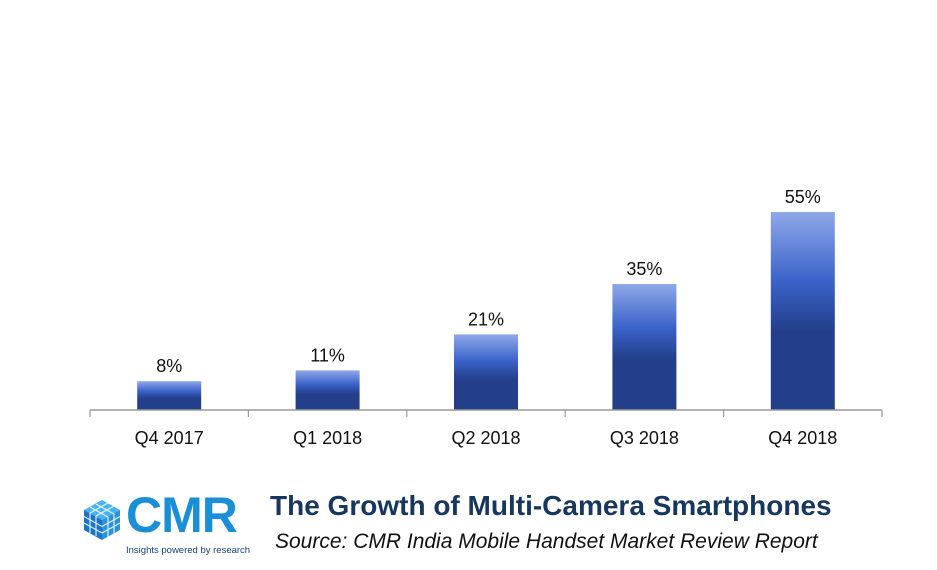  What do you see at coordinates (644, 269) in the screenshot?
I see `data-label: 35%` at bounding box center [644, 269].